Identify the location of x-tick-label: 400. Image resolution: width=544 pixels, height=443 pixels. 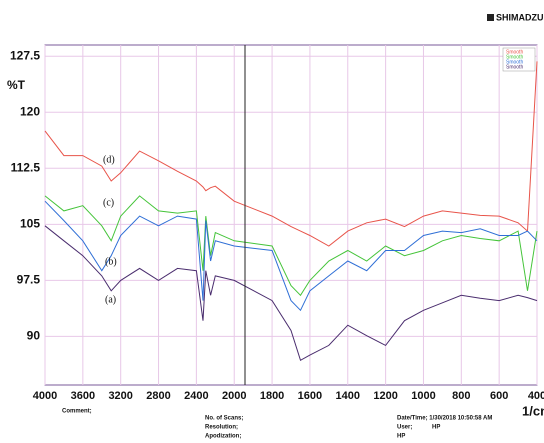
(536, 396).